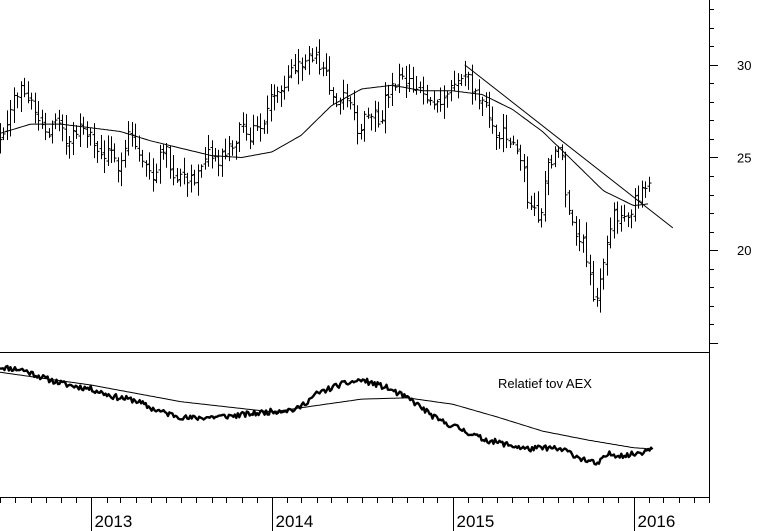  What do you see at coordinates (114, 521) in the screenshot?
I see `x-tick-label: 2013` at bounding box center [114, 521].